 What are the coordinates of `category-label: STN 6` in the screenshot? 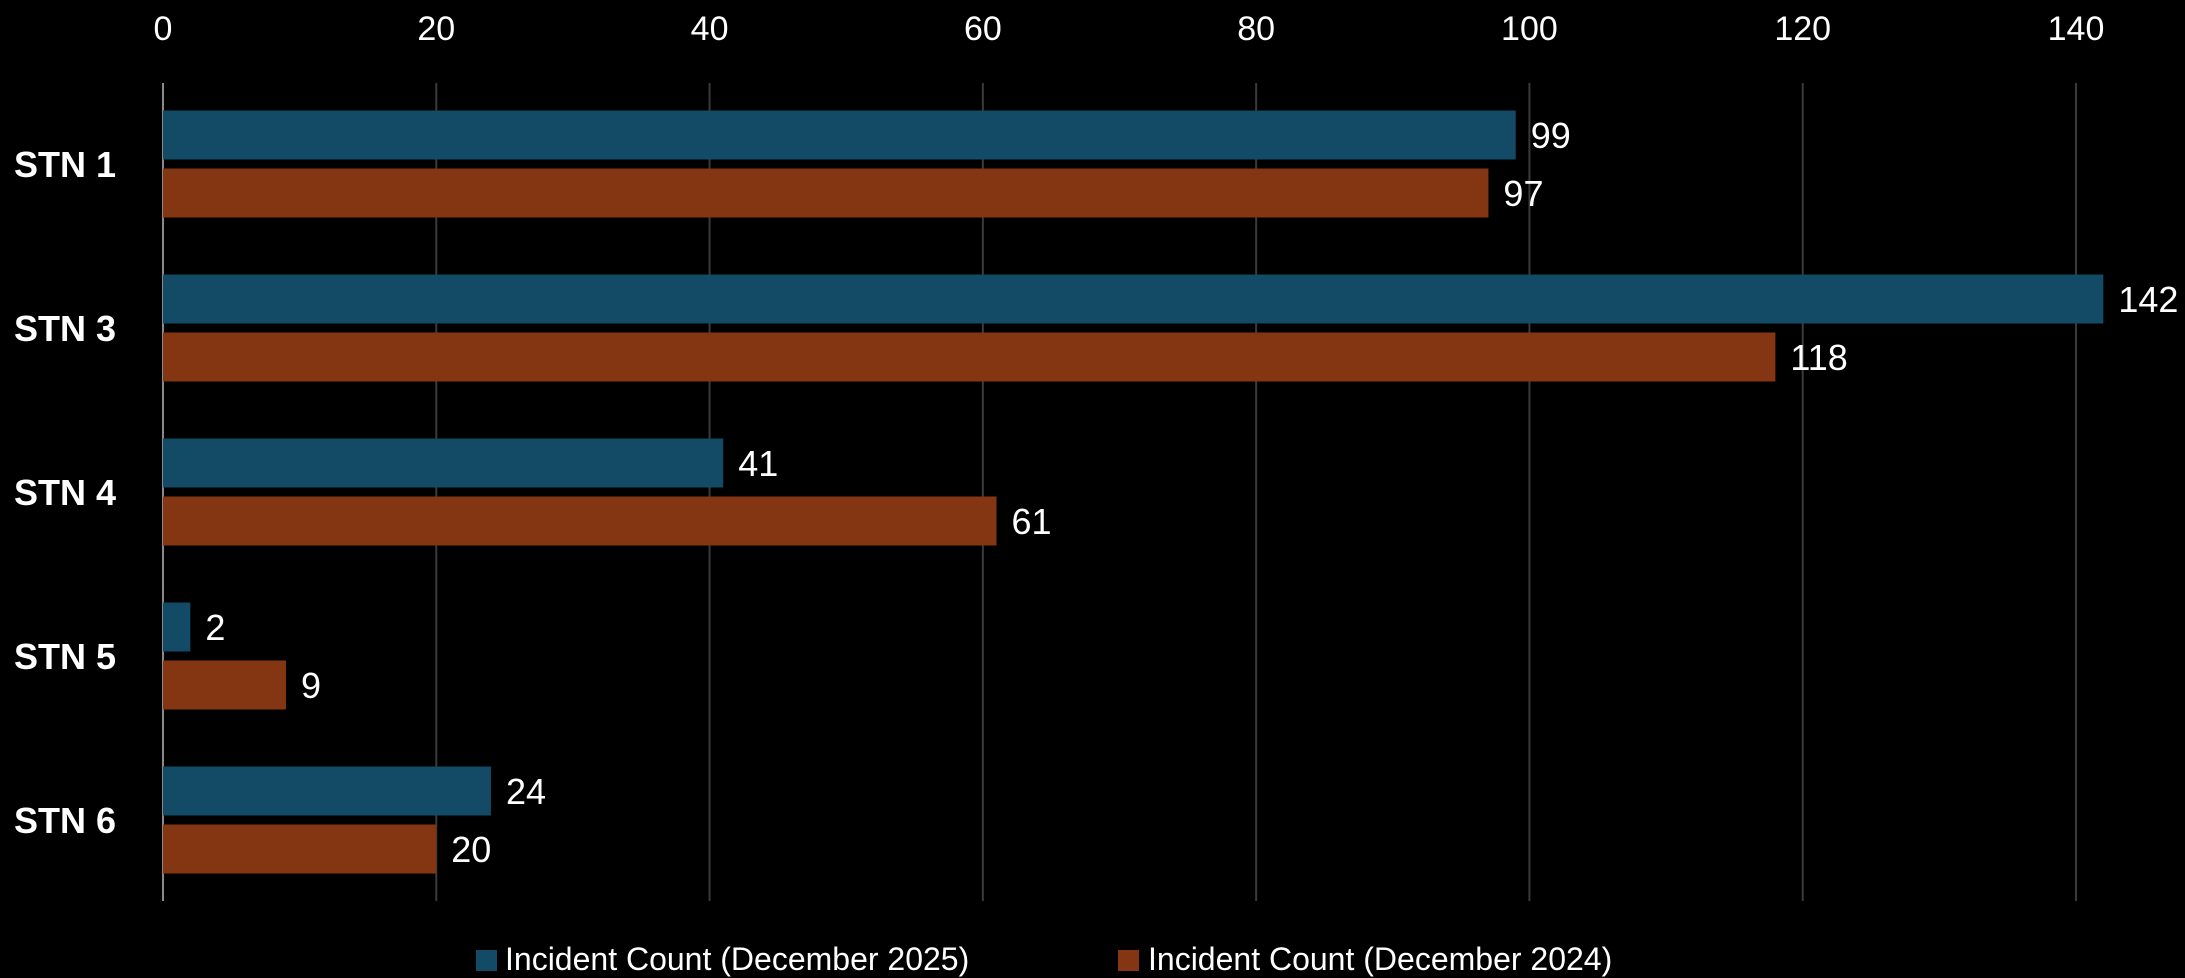 It's located at (65, 820).